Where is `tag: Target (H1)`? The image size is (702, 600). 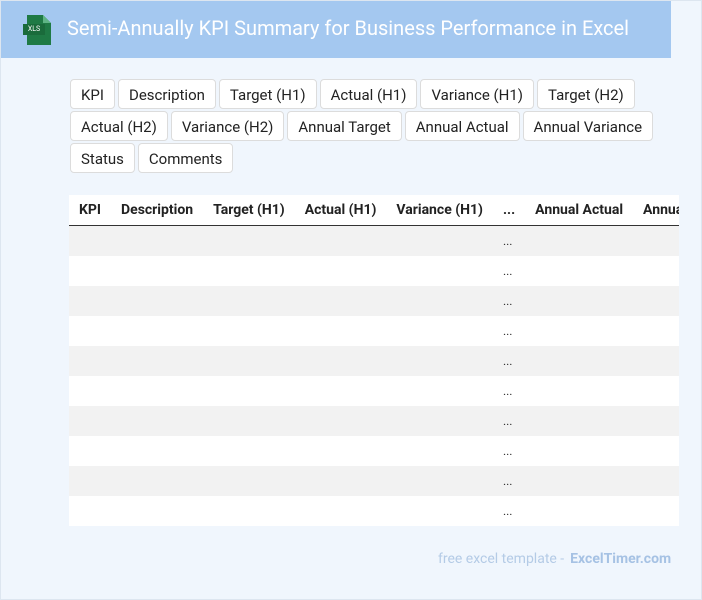
tag: Target (H1) is located at coordinates (267, 94).